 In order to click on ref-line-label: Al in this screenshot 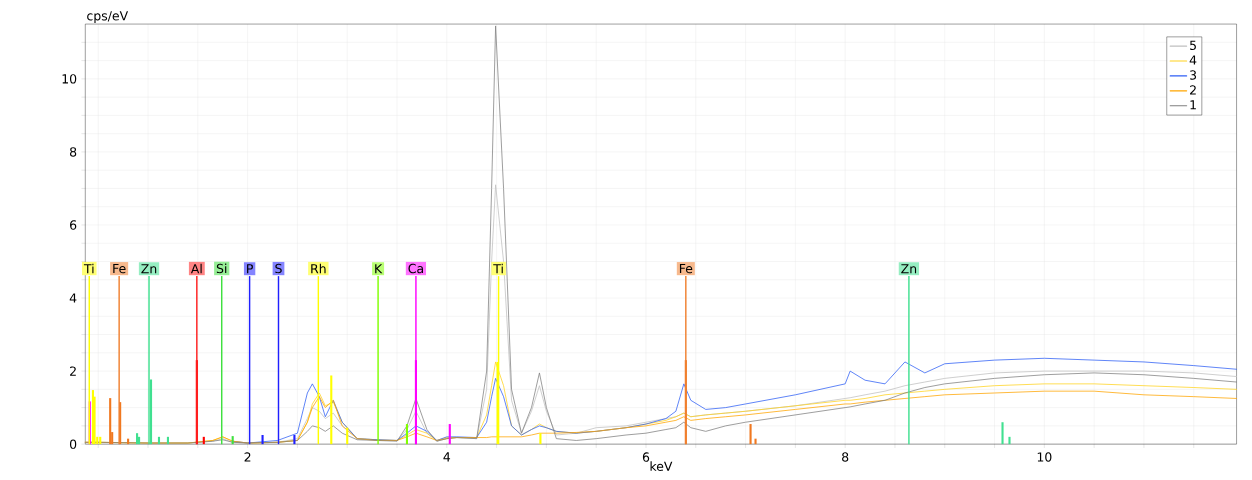, I will do `click(196, 268)`.